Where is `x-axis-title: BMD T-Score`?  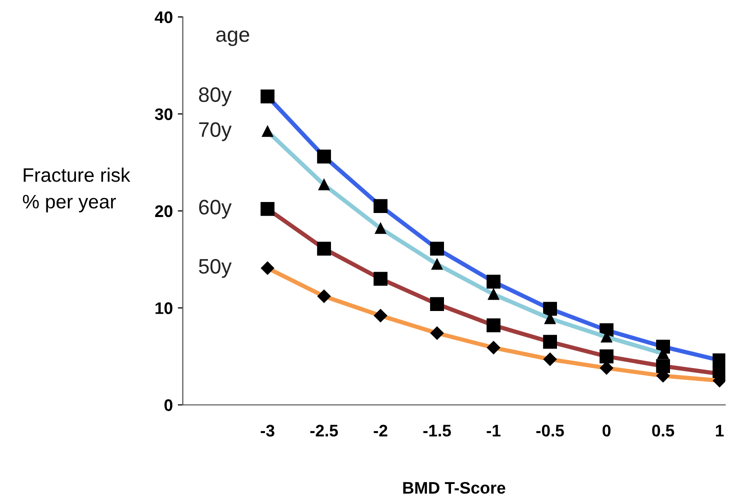 x-axis-title: BMD T-Score is located at coordinates (454, 488).